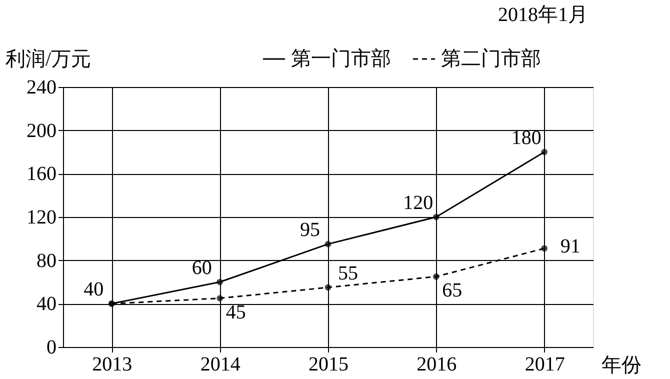 Image resolution: width=670 pixels, height=379 pixels. Describe the element at coordinates (436, 365) in the screenshot. I see `x-tick-label: 2016` at that location.